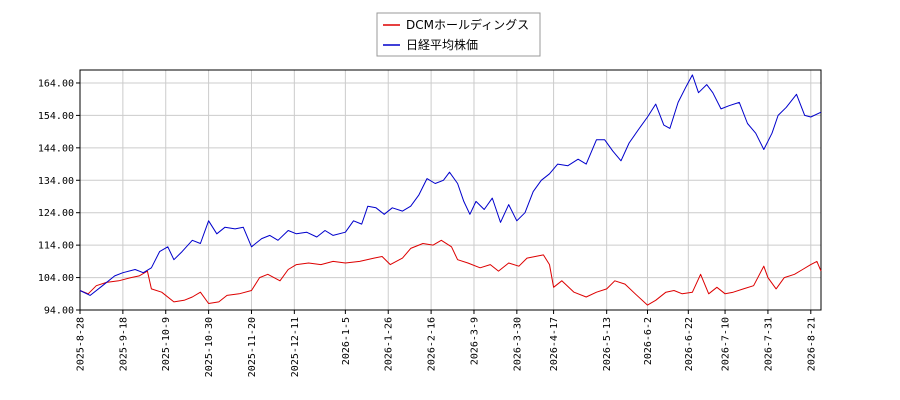 The width and height of the screenshot is (900, 400). Describe the element at coordinates (768, 344) in the screenshot. I see `x-tick-label: 2026-7-31` at that location.